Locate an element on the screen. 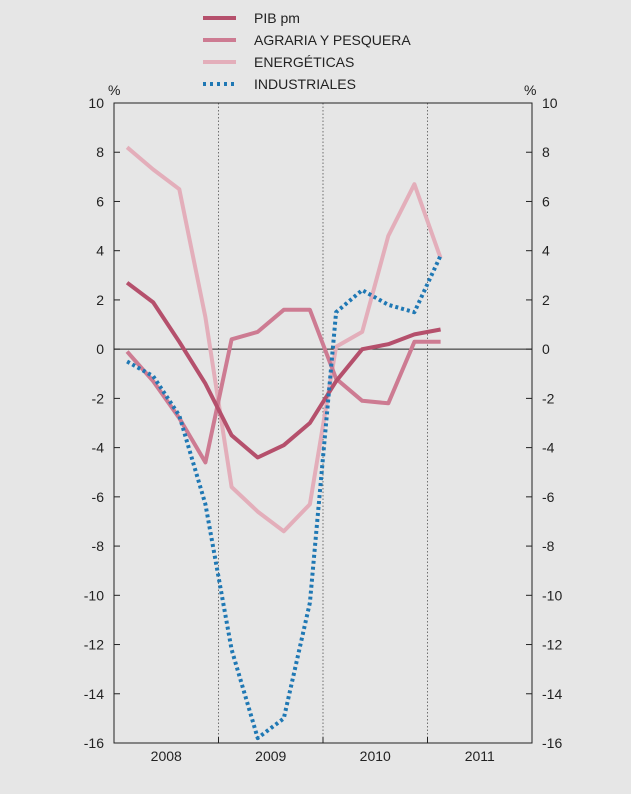 This screenshot has width=631, height=794. y-tick-label-right: 8 is located at coordinates (546, 152).